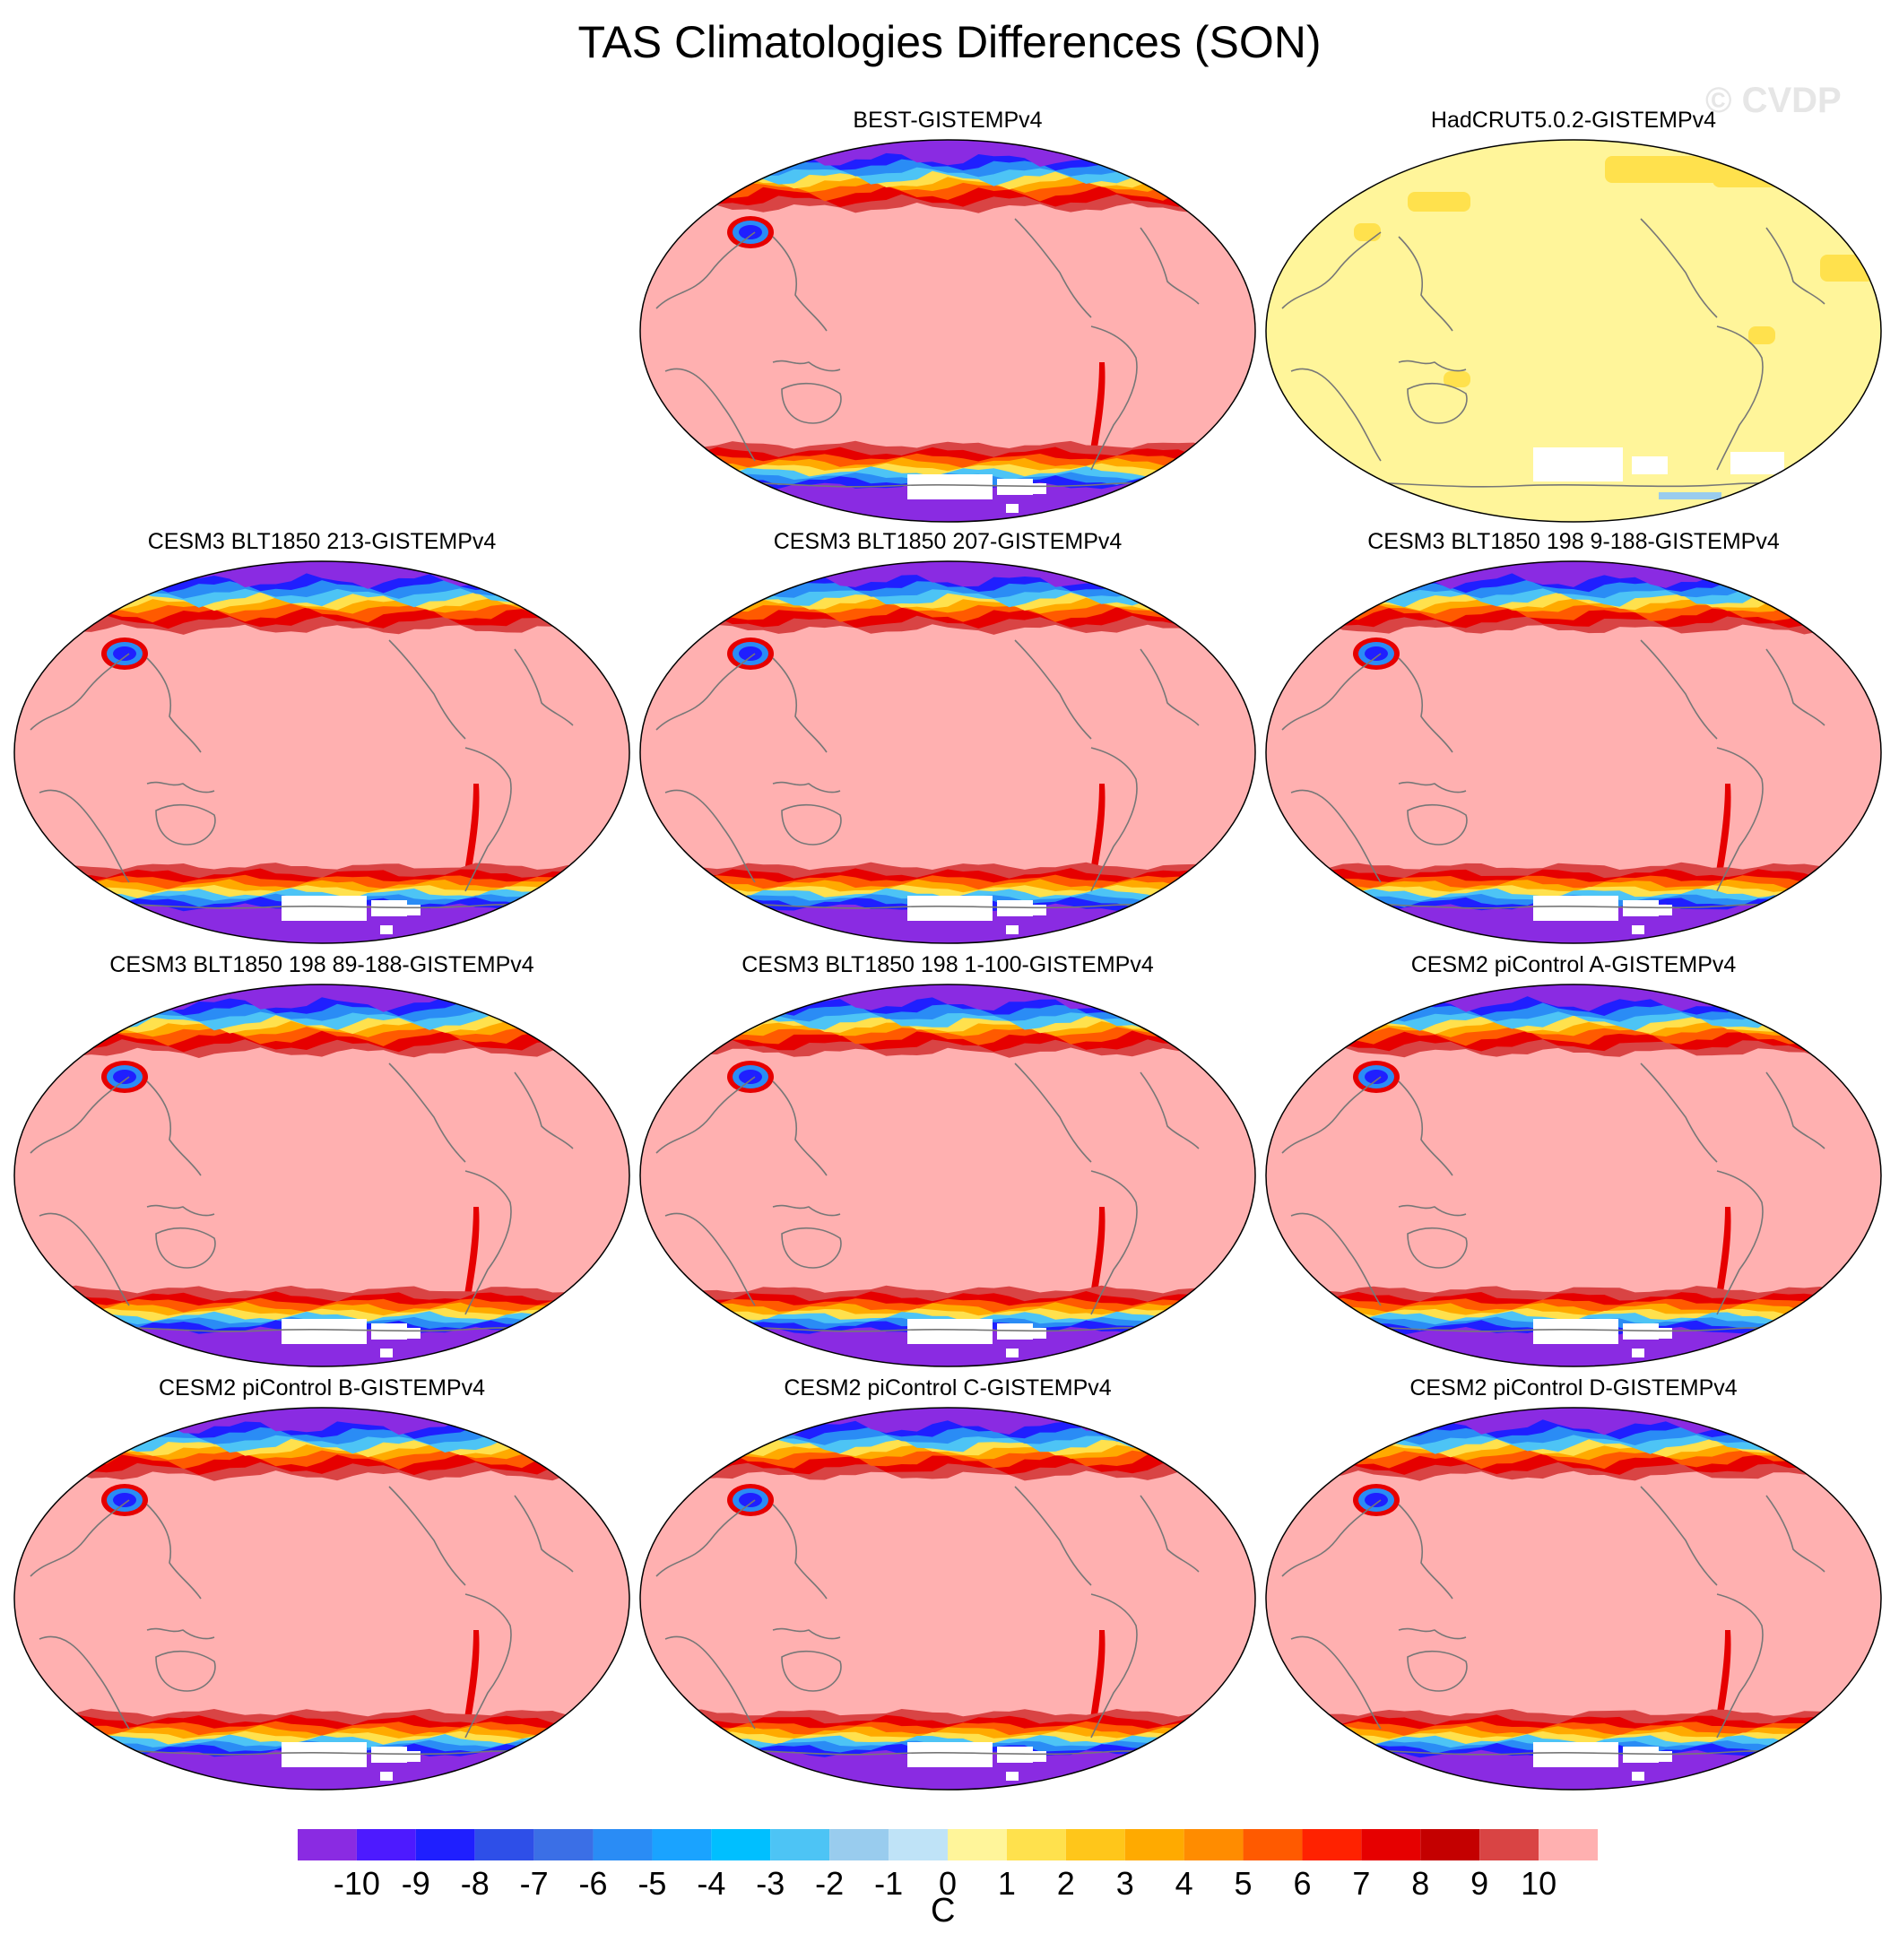 The width and height of the screenshot is (1899, 1960). I want to click on map-panel: CESM3 BLT1850 213-GISTEMPv4, so click(322, 739).